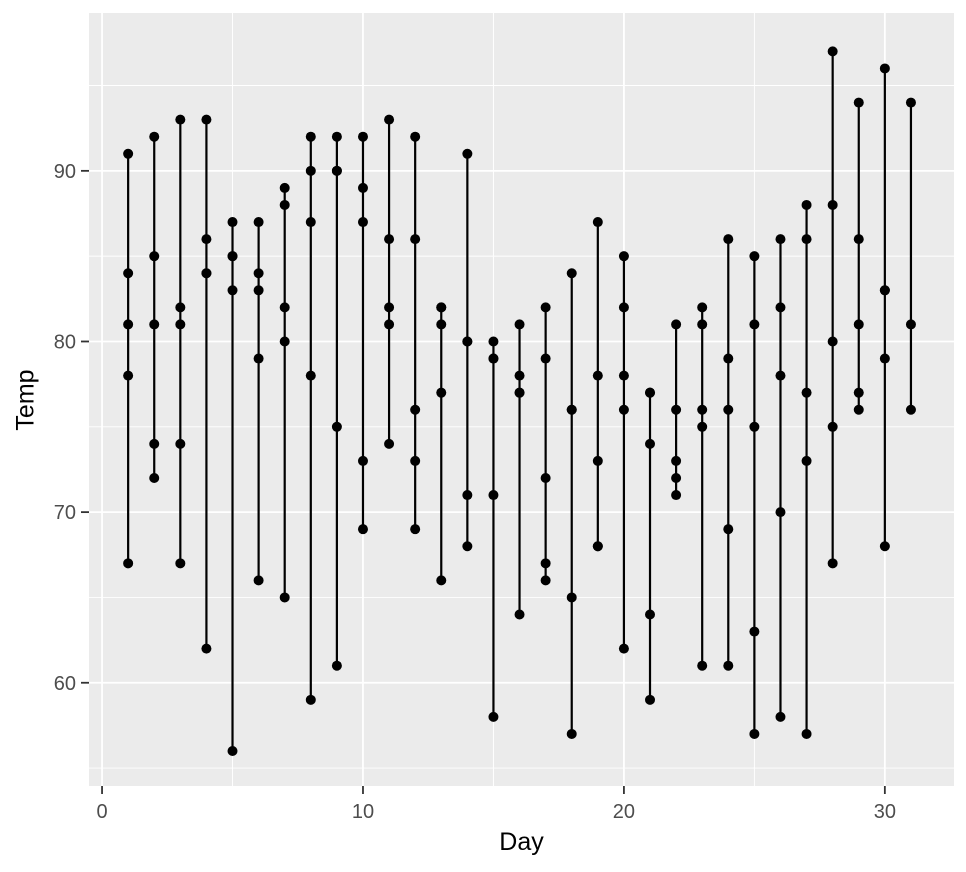  I want to click on day-25-temp-81-point, so click(754, 324).